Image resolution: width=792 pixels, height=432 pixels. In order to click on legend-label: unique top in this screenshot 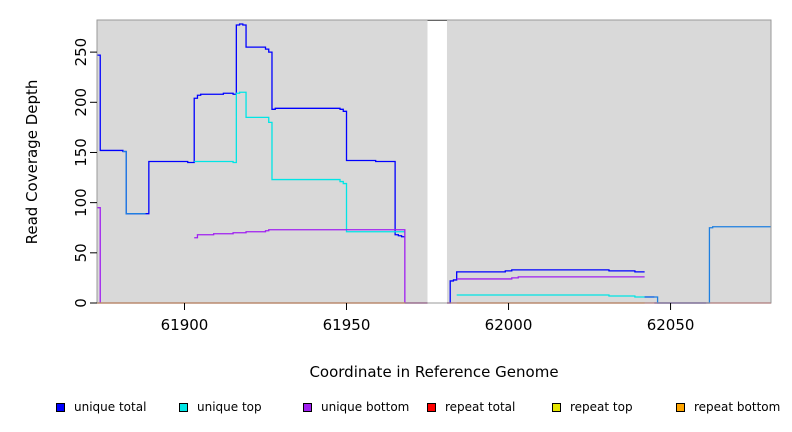, I will do `click(229, 407)`.